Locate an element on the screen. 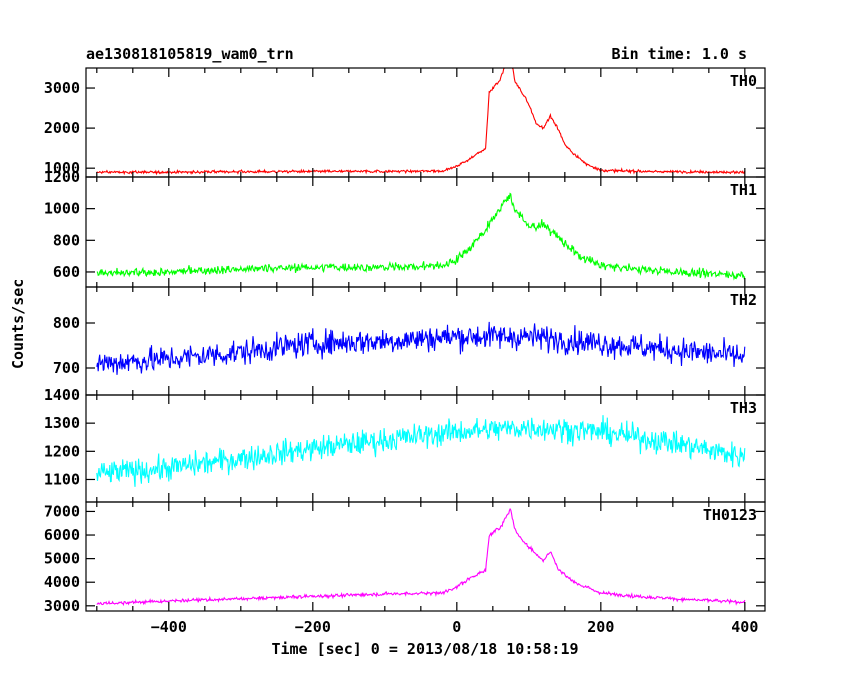 The height and width of the screenshot is (680, 850). x-tick-label: −200 is located at coordinates (313, 627).